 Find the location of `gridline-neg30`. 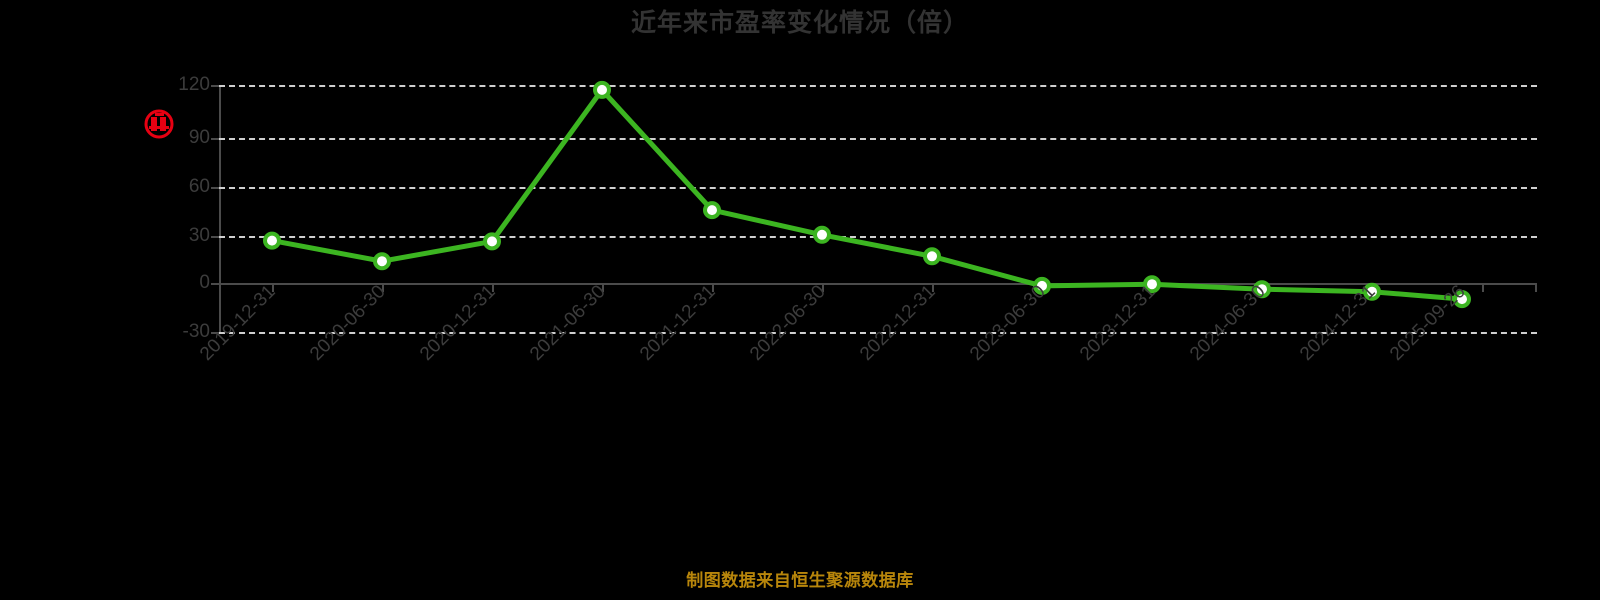

gridline-neg30 is located at coordinates (878, 333).